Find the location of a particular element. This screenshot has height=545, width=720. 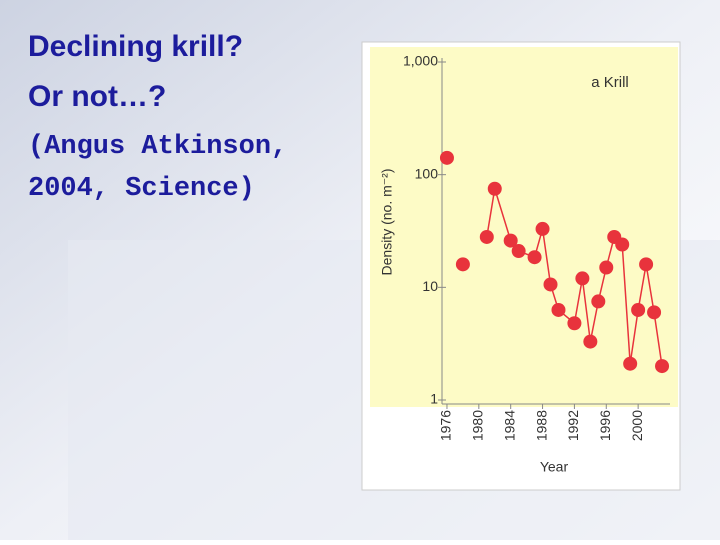

citation: 2004, Science) is located at coordinates (141, 189).